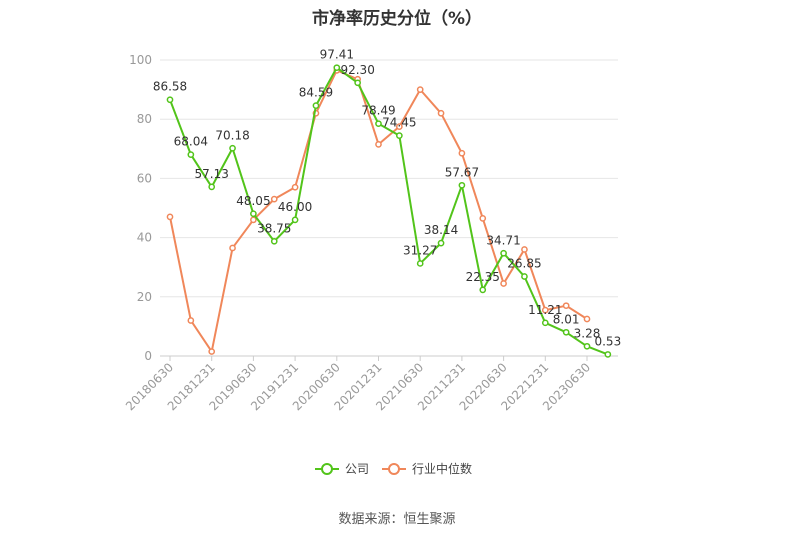 This screenshot has height=538, width=794. Describe the element at coordinates (503, 240) in the screenshot. I see `data-label: 34.71` at that location.